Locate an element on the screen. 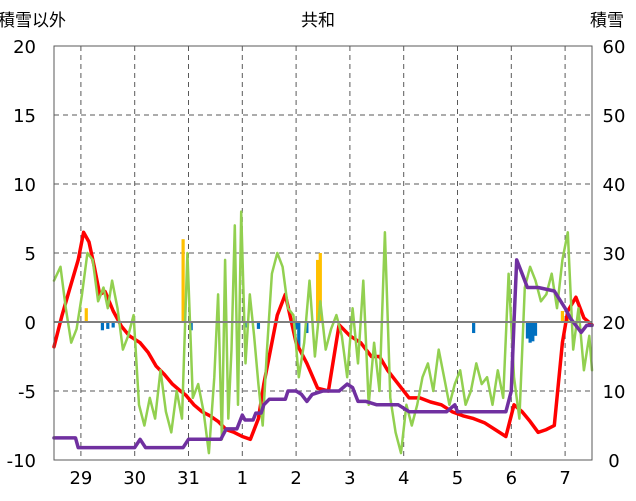 This screenshot has height=501, width=636. x-tick-label: 6 is located at coordinates (511, 478).